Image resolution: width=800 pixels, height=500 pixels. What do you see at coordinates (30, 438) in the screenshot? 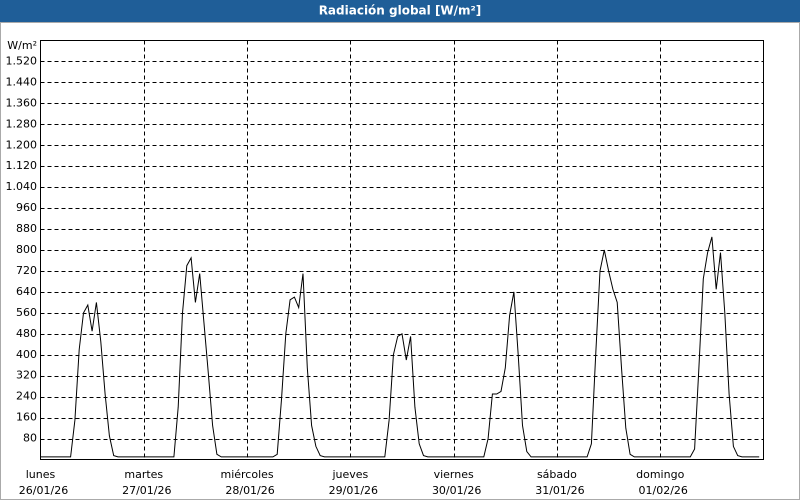
I see `y-tick-label: 80` at bounding box center [30, 438].